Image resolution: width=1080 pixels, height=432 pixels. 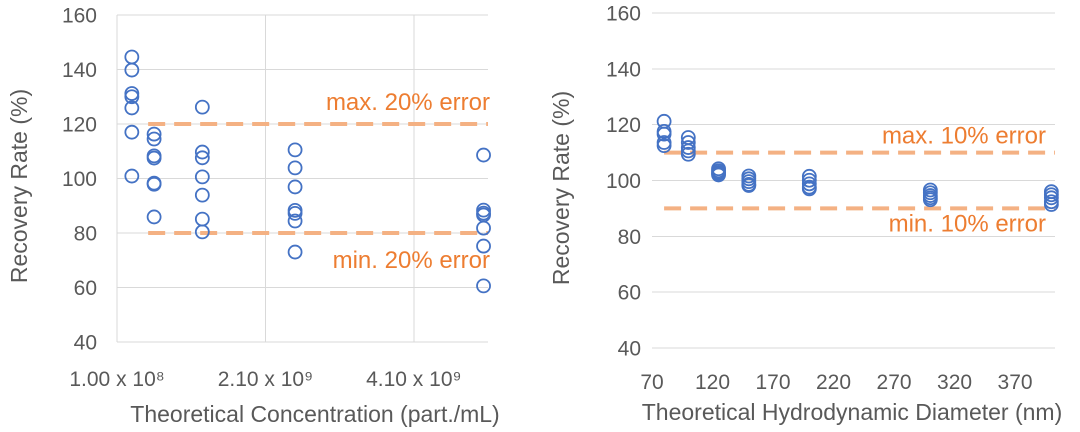 What do you see at coordinates (852, 412) in the screenshot?
I see `x-axis-title: Theoretical Hydrodynamic Diameter (nm)` at bounding box center [852, 412].